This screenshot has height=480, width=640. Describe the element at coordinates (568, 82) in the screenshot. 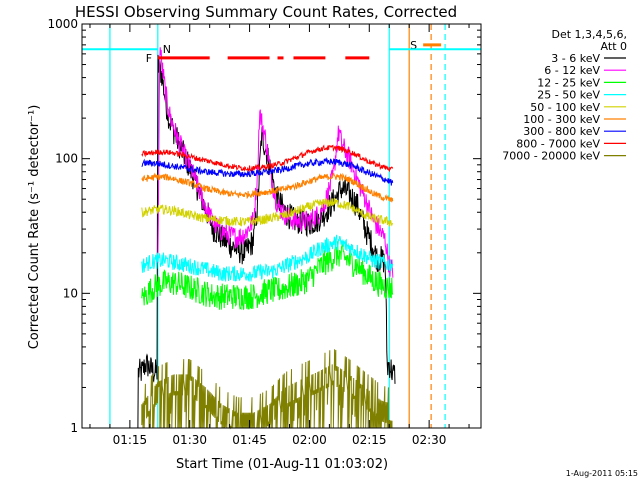

I see `legend-entry-label-3: 12 - 25 keV` at that location.